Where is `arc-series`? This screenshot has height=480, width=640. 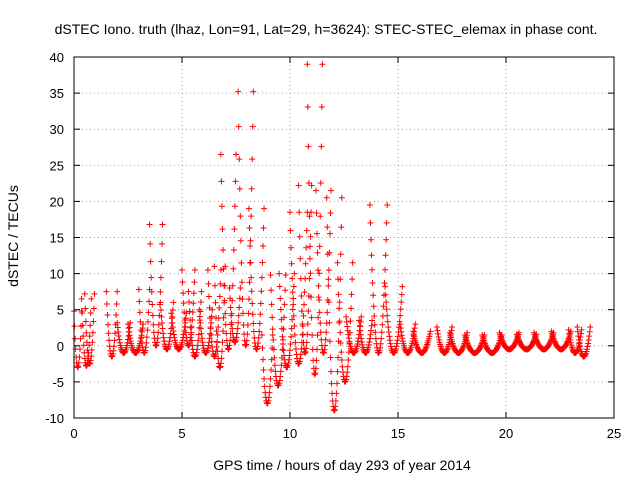 arc-series is located at coordinates (366, 337).